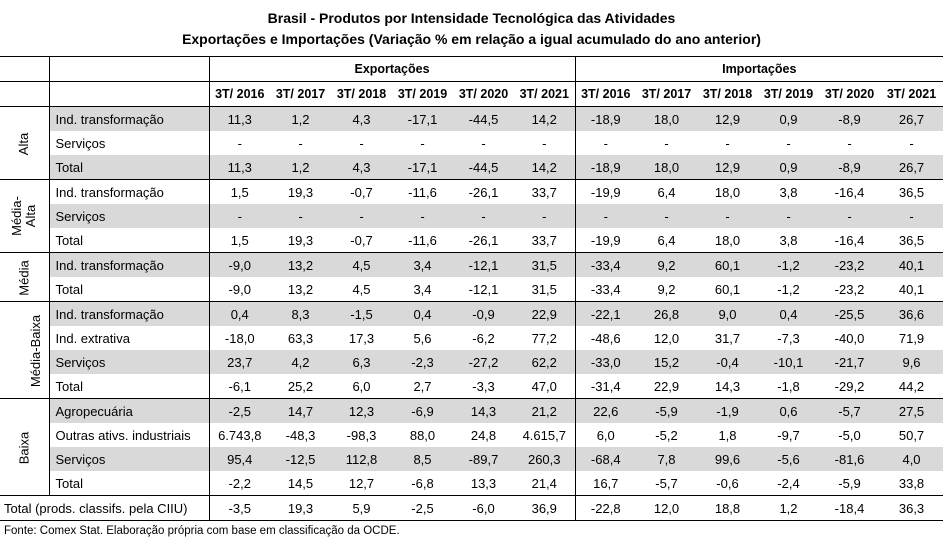 The height and width of the screenshot is (541, 943). I want to click on exp-value-cell: -44,5, so click(483, 167).